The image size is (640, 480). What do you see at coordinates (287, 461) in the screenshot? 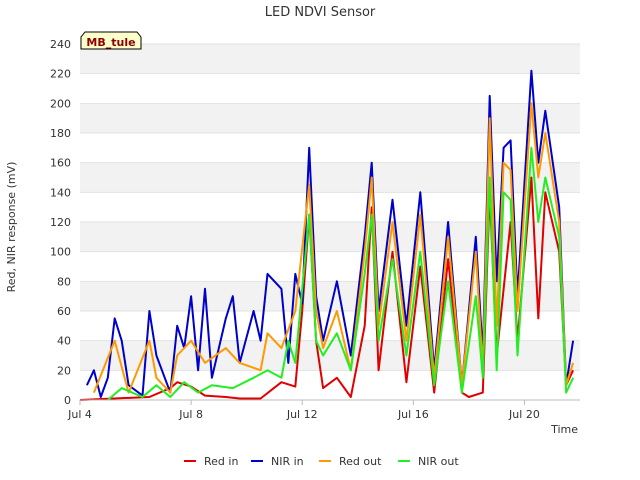
I see `legend-label-nir-in: NIR in` at bounding box center [287, 461].